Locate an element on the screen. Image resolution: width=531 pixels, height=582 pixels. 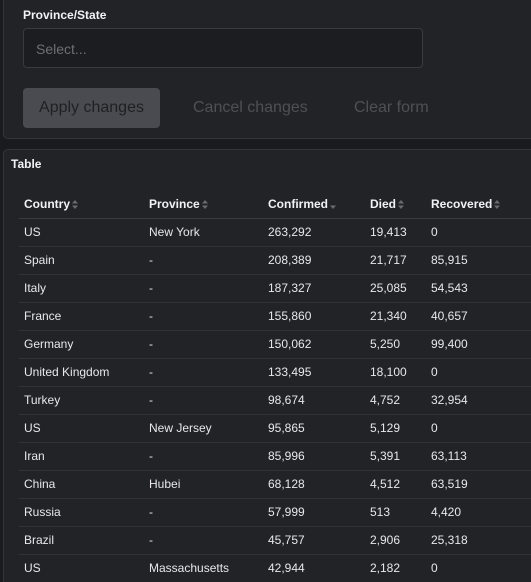
confirmed-cell: 187,327 is located at coordinates (290, 288).